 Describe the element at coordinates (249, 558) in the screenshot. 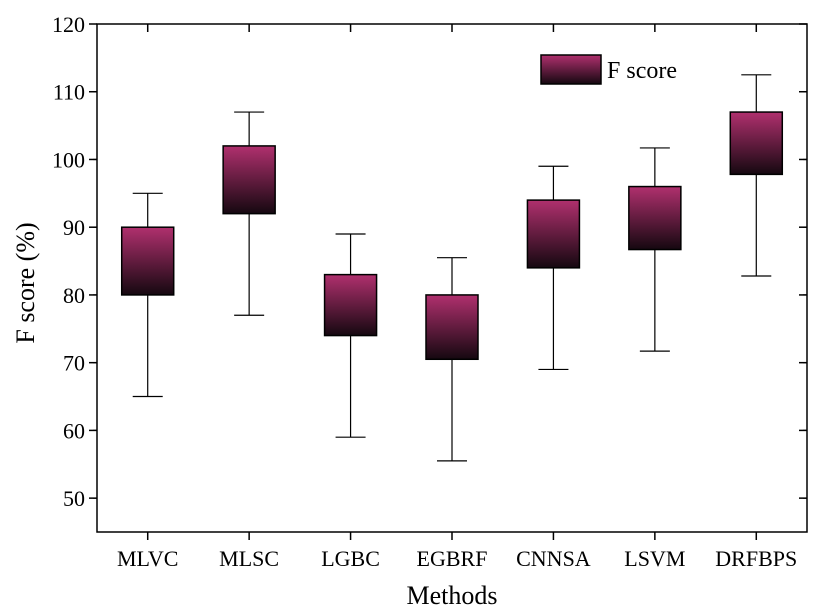

I see `x-tick-label: MLSC` at that location.